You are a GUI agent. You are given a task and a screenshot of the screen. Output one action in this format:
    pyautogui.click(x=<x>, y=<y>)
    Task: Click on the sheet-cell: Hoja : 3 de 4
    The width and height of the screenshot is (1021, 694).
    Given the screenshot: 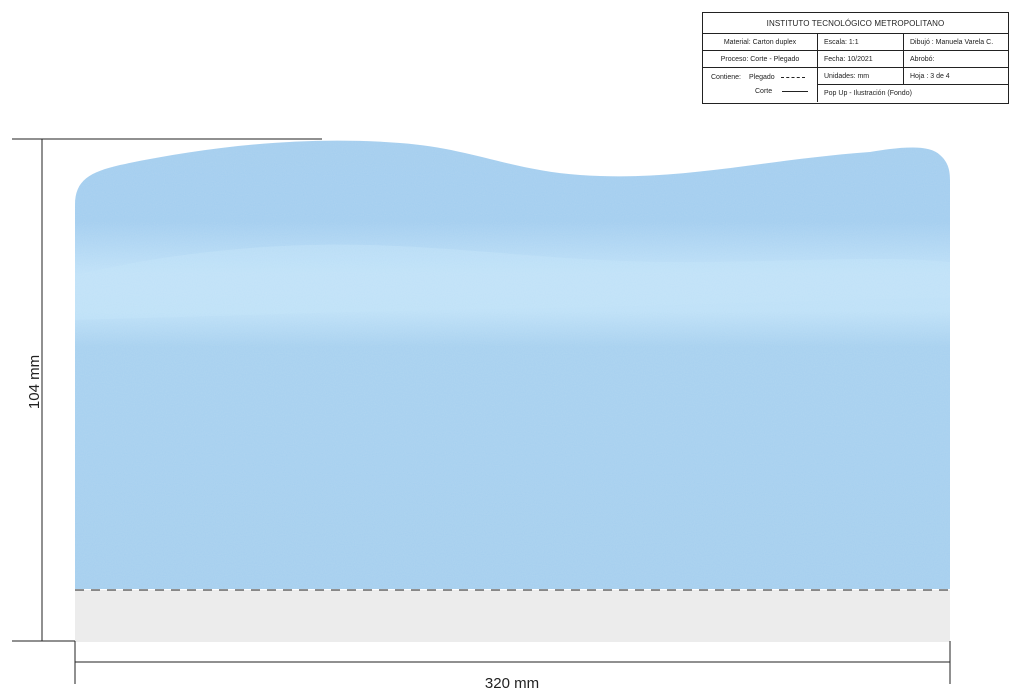 What is the action you would take?
    pyautogui.click(x=930, y=76)
    